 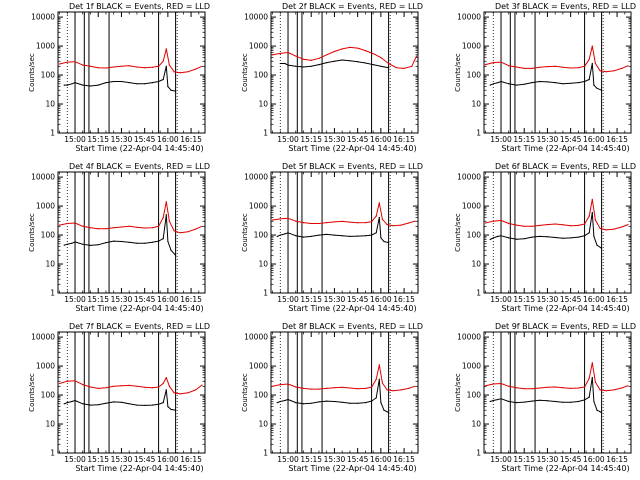 What do you see at coordinates (352, 308) in the screenshot?
I see `x-axis-label: Start Time (22-Apr-04 14:45:40)` at bounding box center [352, 308].